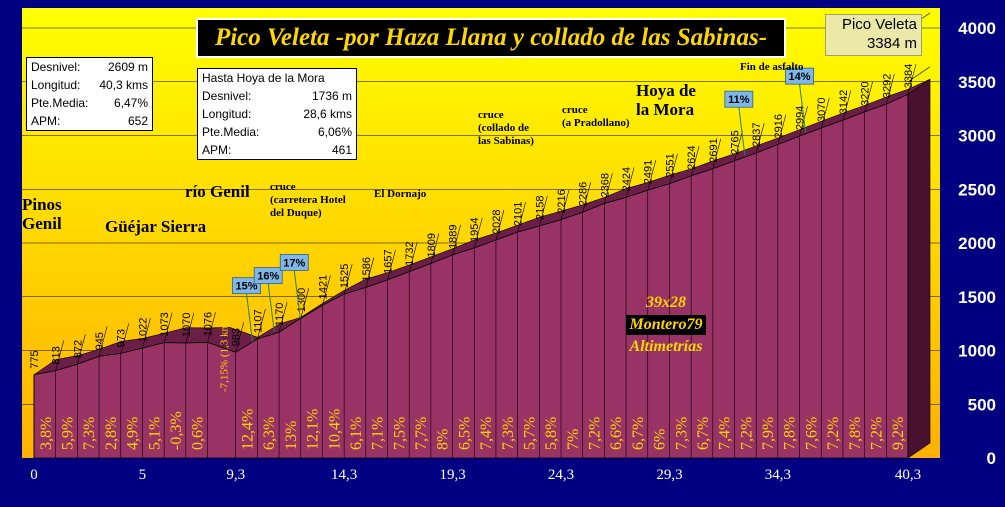  I want to click on elevation-label: 983, so click(237, 337).